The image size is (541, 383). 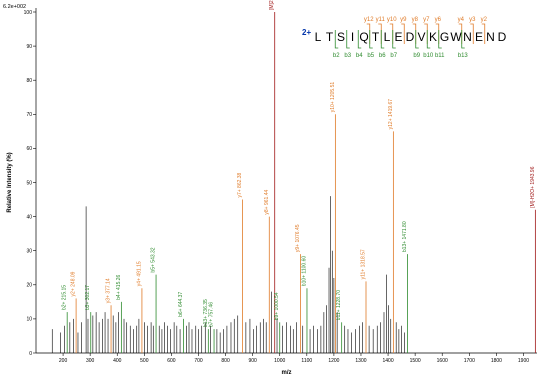 What do you see at coordinates (421, 37) in the screenshot?
I see `sequence-residue: V` at bounding box center [421, 37].